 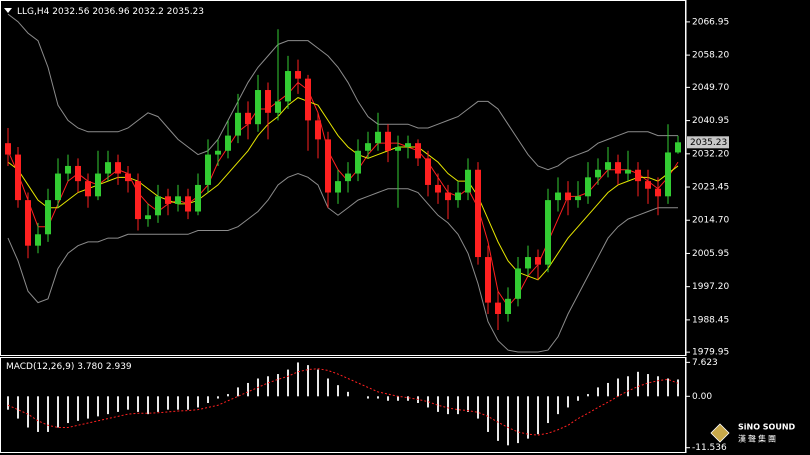 What do you see at coordinates (710, 56) in the screenshot?
I see `y-tick-label: 2058.20` at bounding box center [710, 56].